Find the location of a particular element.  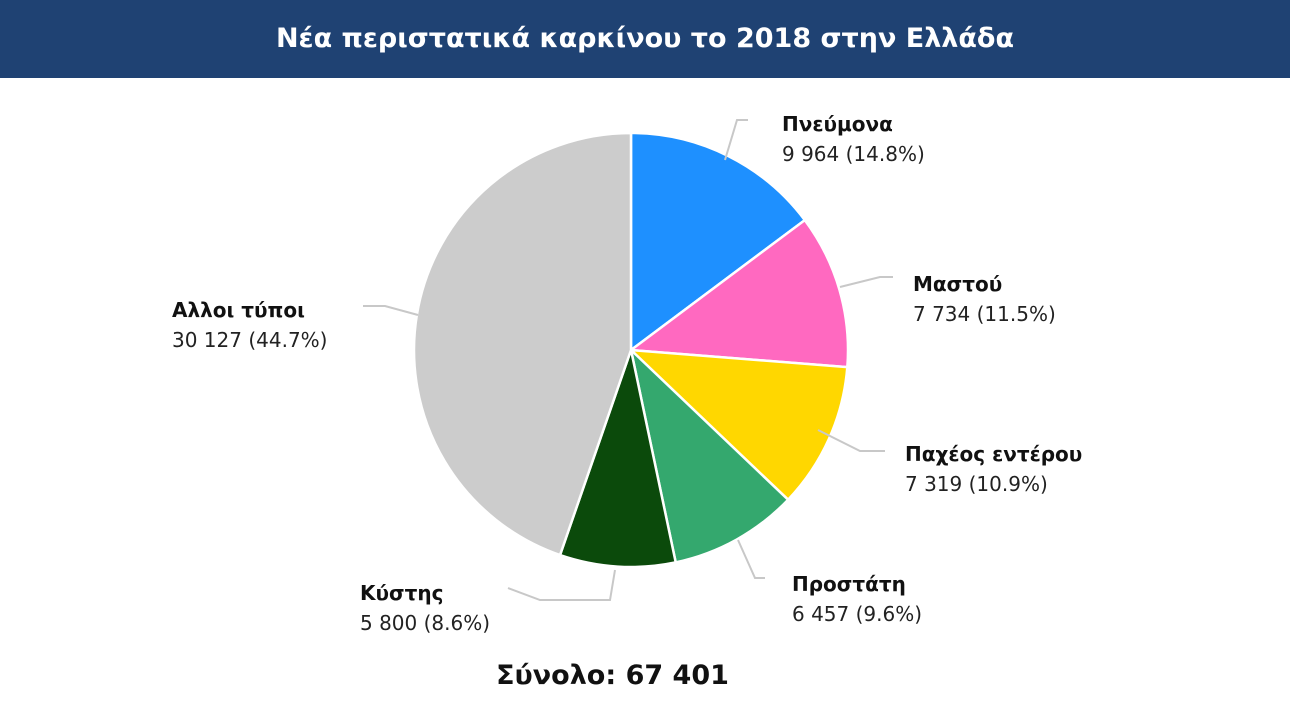

slice-label-value-4: 6 457 (9.6%) is located at coordinates (857, 614).